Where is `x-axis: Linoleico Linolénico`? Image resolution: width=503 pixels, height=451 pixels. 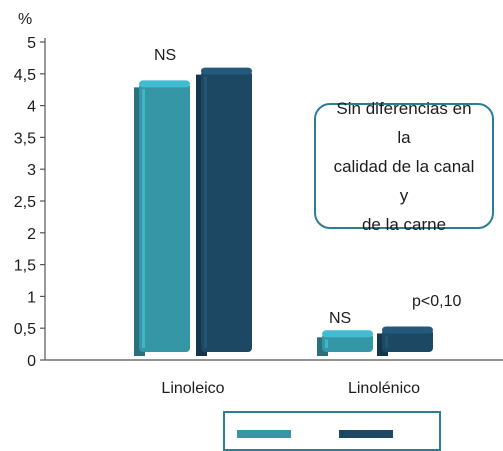
x-axis: Linoleico Linolénico is located at coordinates (274, 378).